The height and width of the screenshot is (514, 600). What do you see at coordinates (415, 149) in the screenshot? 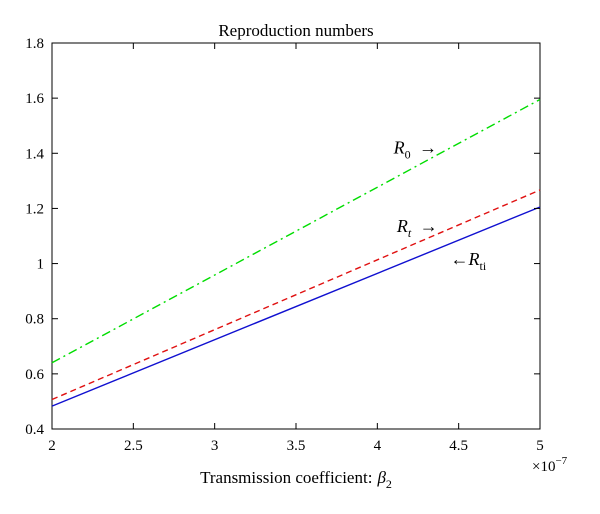
I see `series-annotation-0: R0 →` at bounding box center [415, 149].